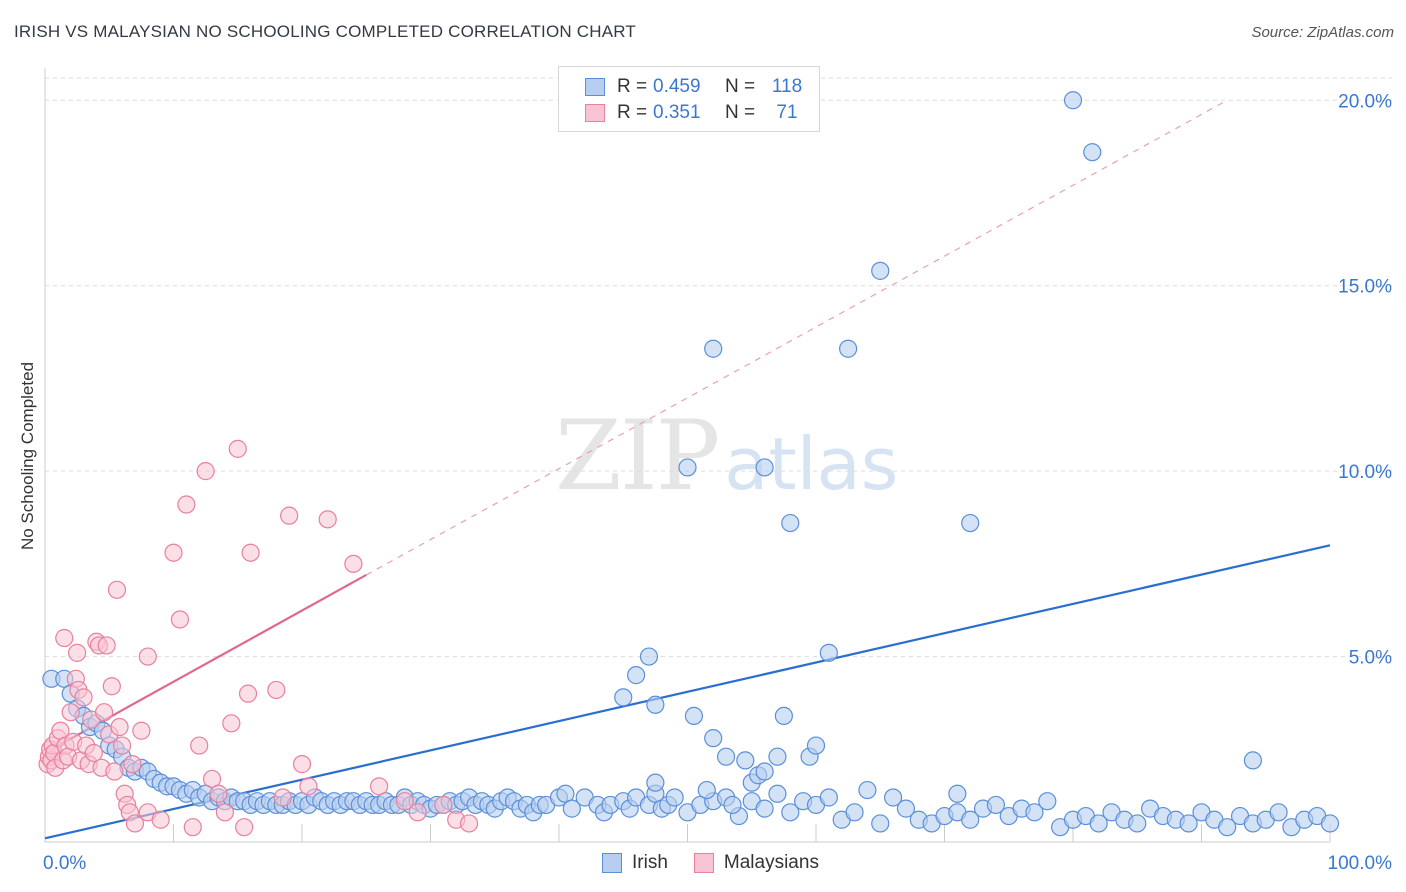 This screenshot has height=892, width=1406. I want to click on malaysians-r-label: R =, so click(632, 112).